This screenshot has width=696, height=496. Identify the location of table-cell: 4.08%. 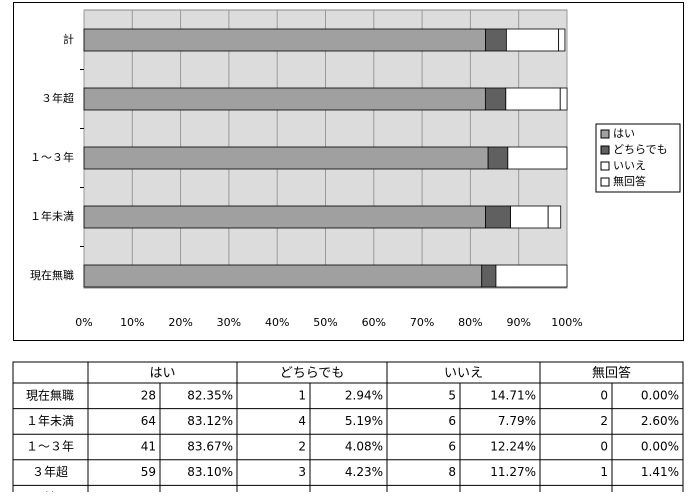
(364, 447).